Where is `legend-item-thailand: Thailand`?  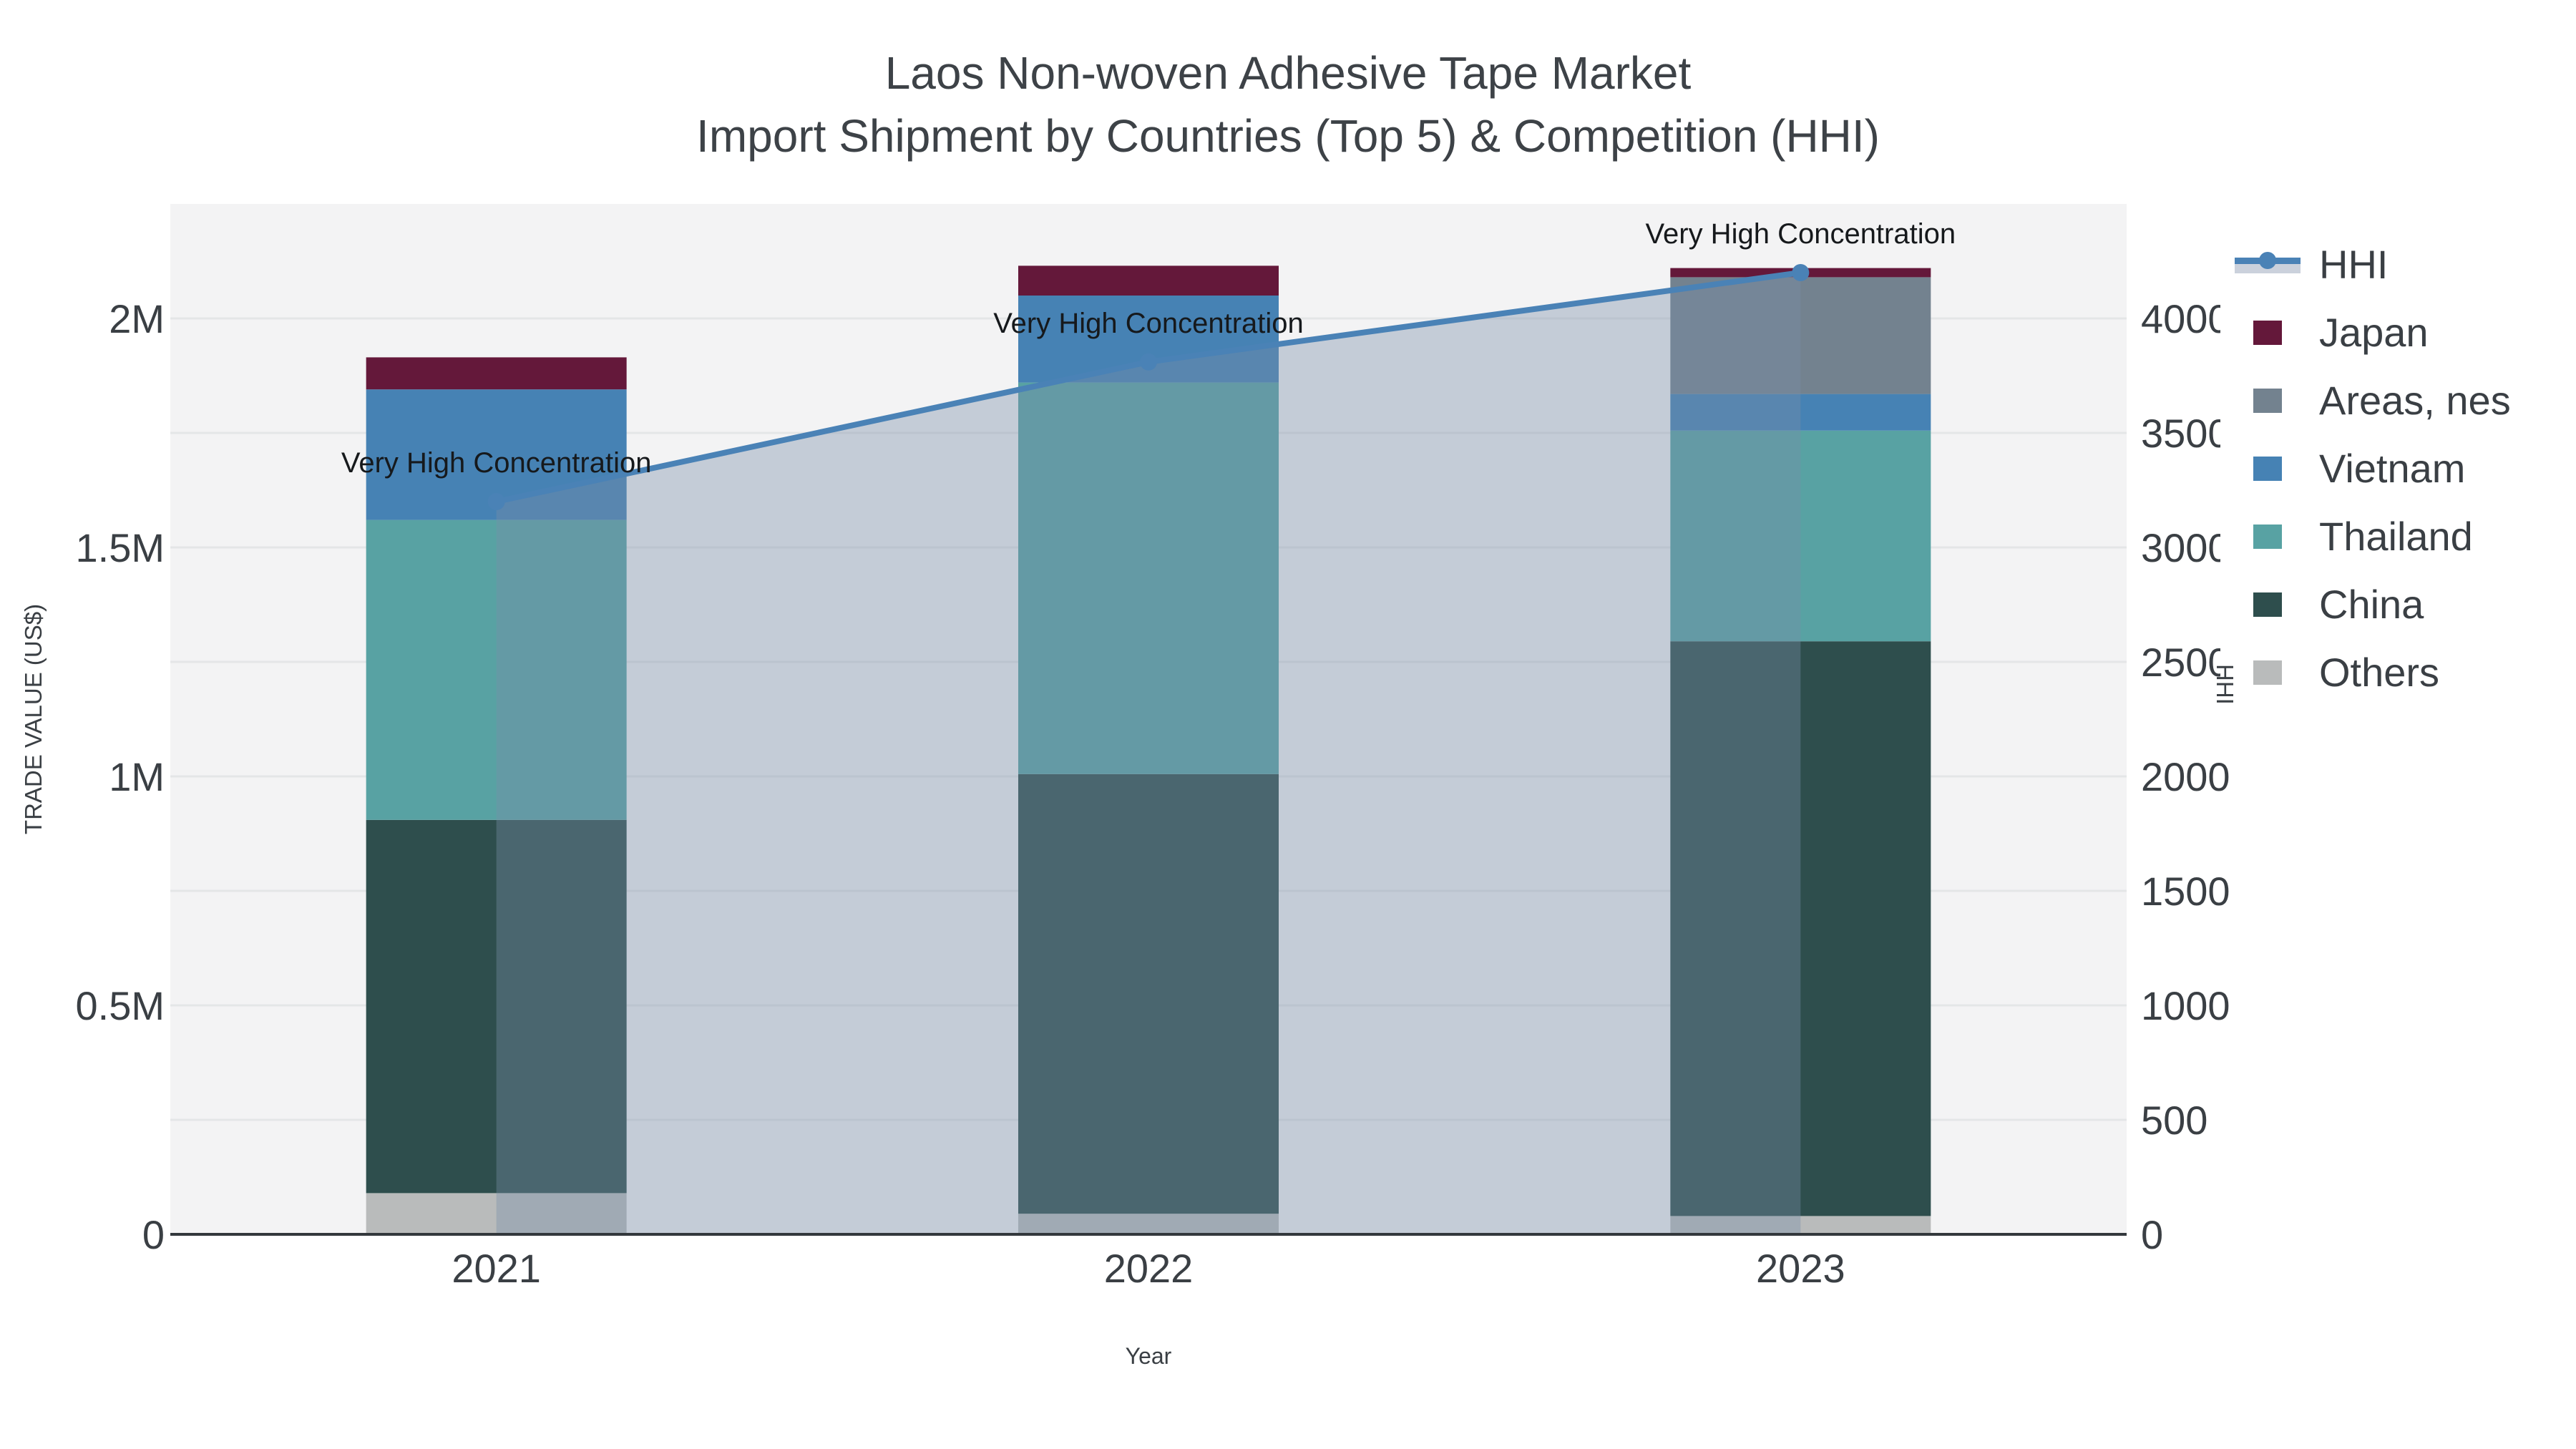
legend-item-thailand: Thailand is located at coordinates (2398, 536).